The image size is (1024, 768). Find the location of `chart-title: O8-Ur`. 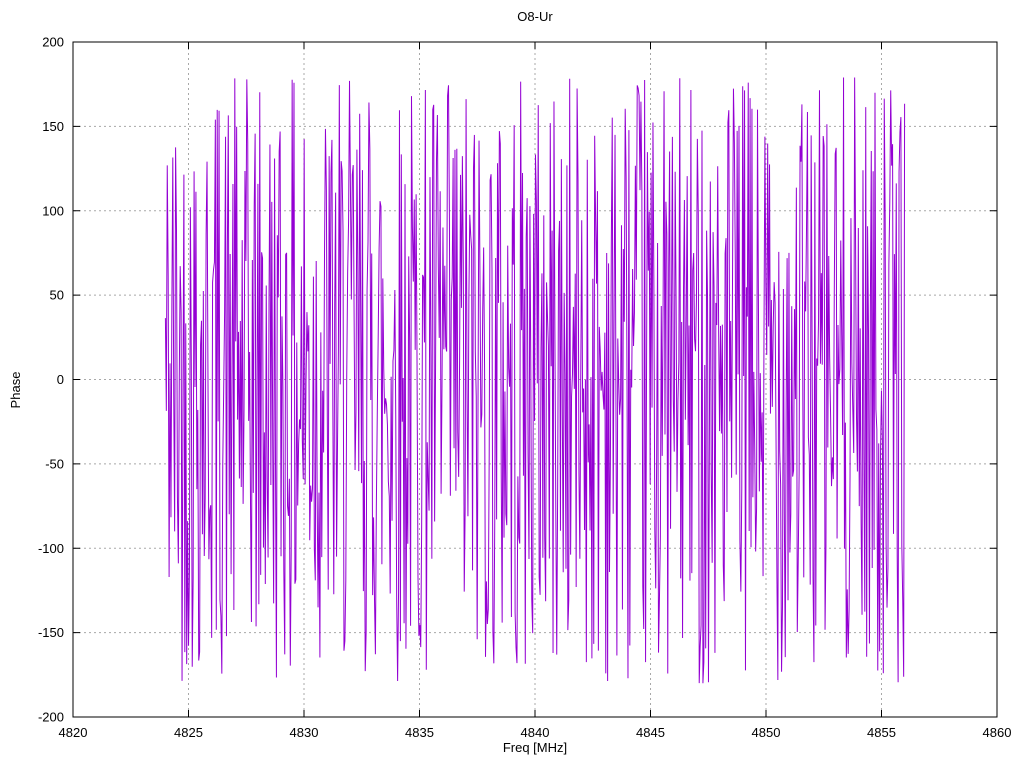

chart-title: O8-Ur is located at coordinates (535, 16).